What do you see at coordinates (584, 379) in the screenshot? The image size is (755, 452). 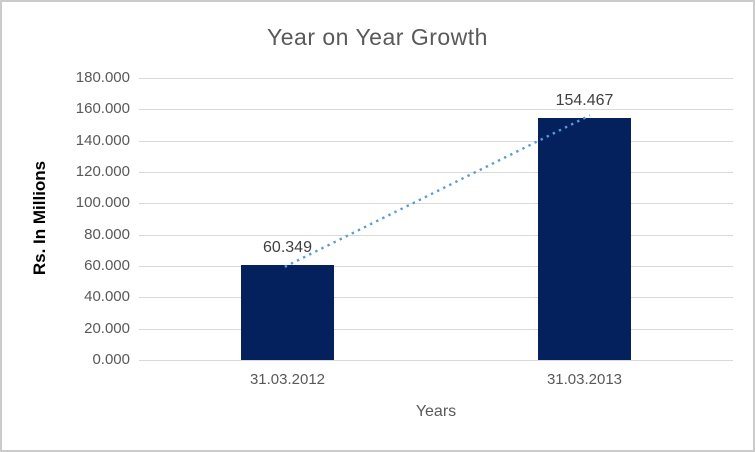 I see `x-axis-tick-label: 31.03.2013` at bounding box center [584, 379].